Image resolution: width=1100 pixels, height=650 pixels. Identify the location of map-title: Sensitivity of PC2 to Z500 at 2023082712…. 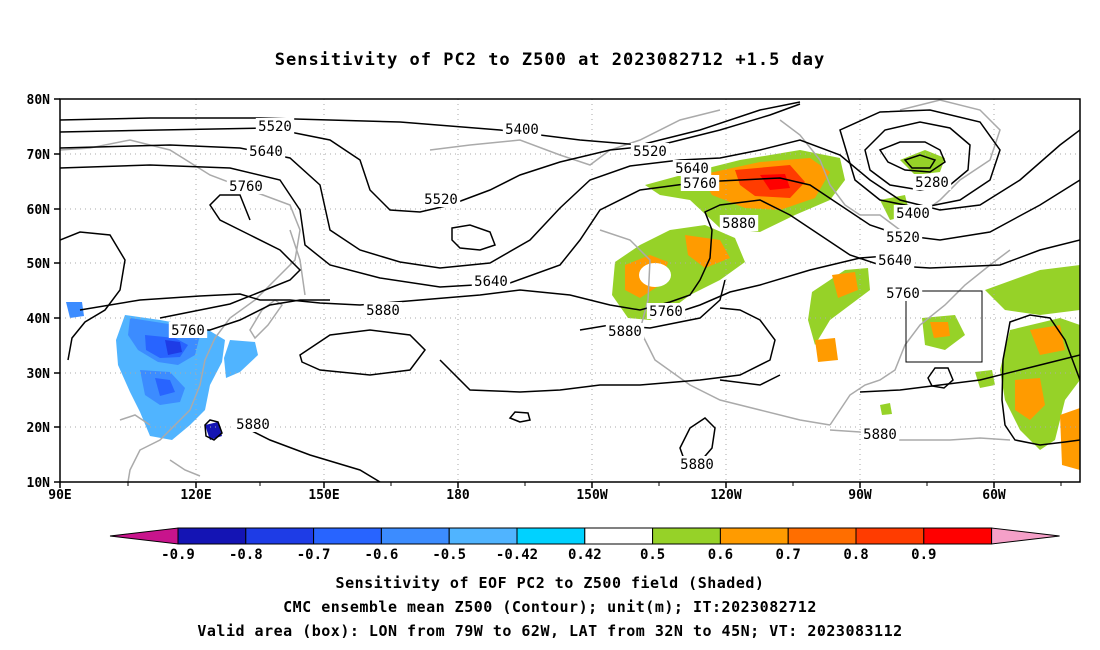
(550, 60).